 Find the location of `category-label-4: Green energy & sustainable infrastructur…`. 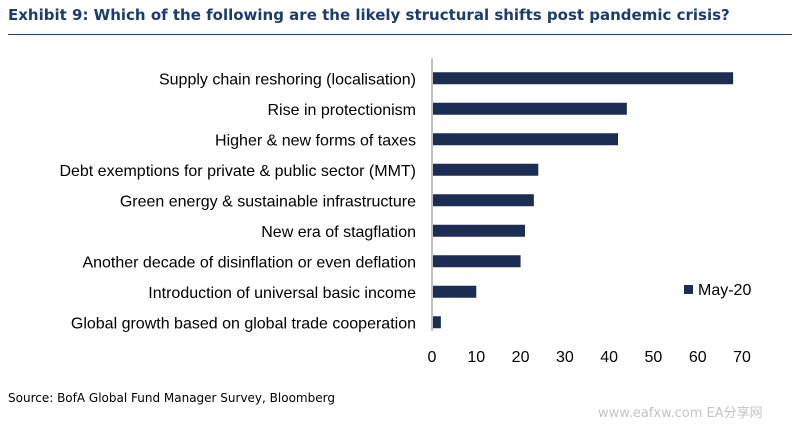

category-label-4: Green energy & sustainable infrastructur… is located at coordinates (268, 201).